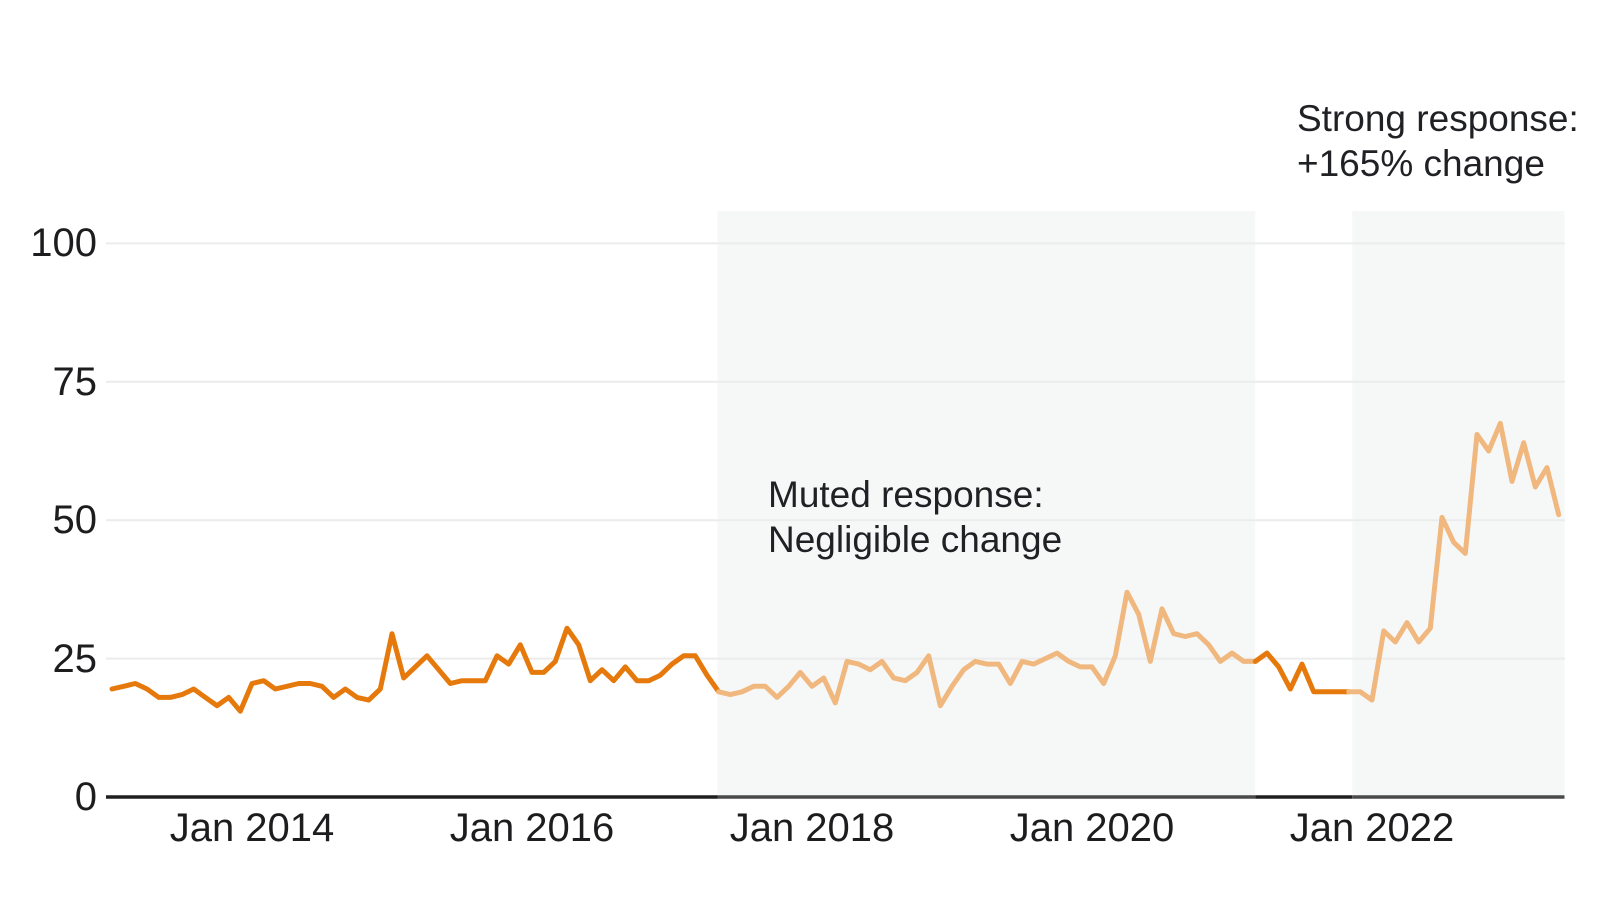 The height and width of the screenshot is (916, 1600). I want to click on muted-response-annotation-line1: Muted response:, so click(906, 494).